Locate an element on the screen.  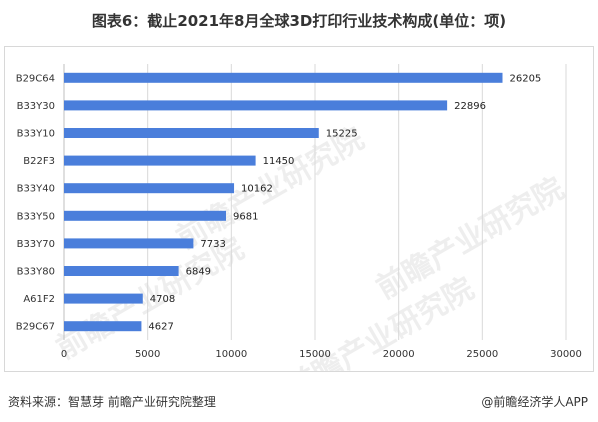
bar-B29C64 is located at coordinates (283, 77).